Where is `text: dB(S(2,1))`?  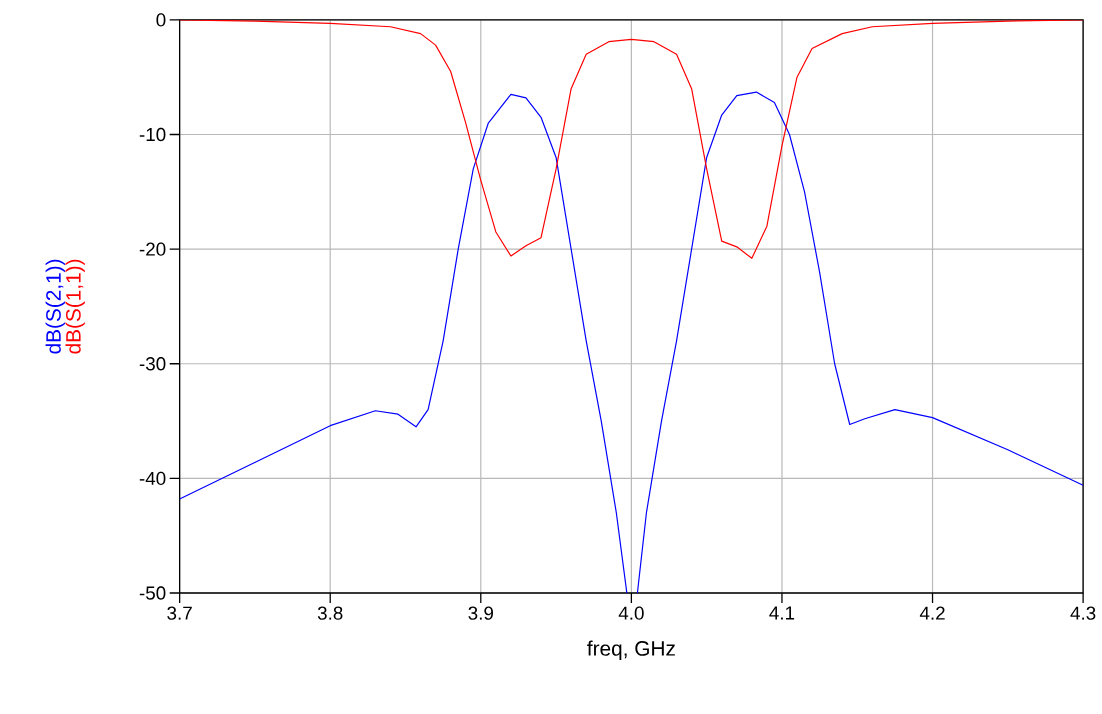 text: dB(S(2,1)) is located at coordinates (55, 306).